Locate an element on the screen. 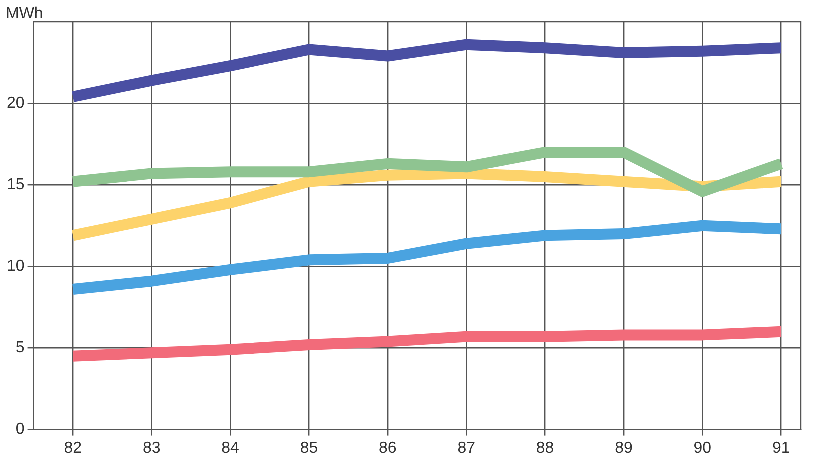 The height and width of the screenshot is (465, 815). x-tick-label: 86 is located at coordinates (387, 448).